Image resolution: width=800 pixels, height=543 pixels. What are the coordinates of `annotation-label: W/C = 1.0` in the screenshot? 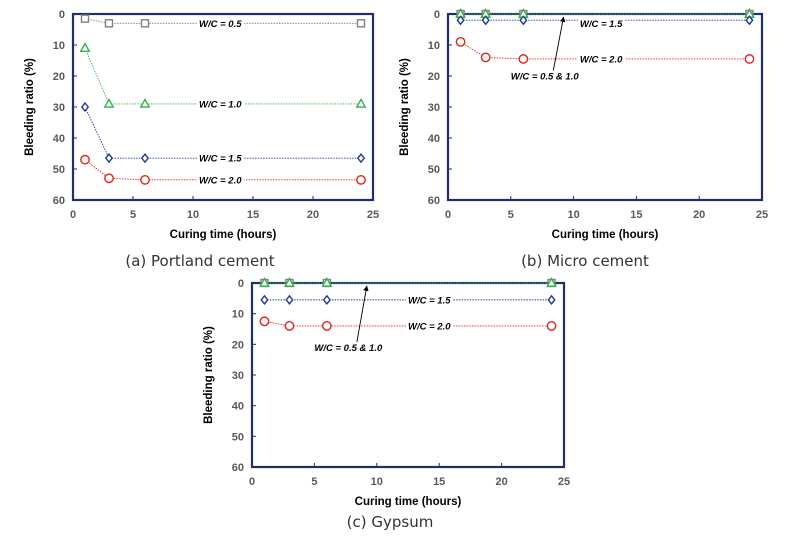 It's located at (220, 104).